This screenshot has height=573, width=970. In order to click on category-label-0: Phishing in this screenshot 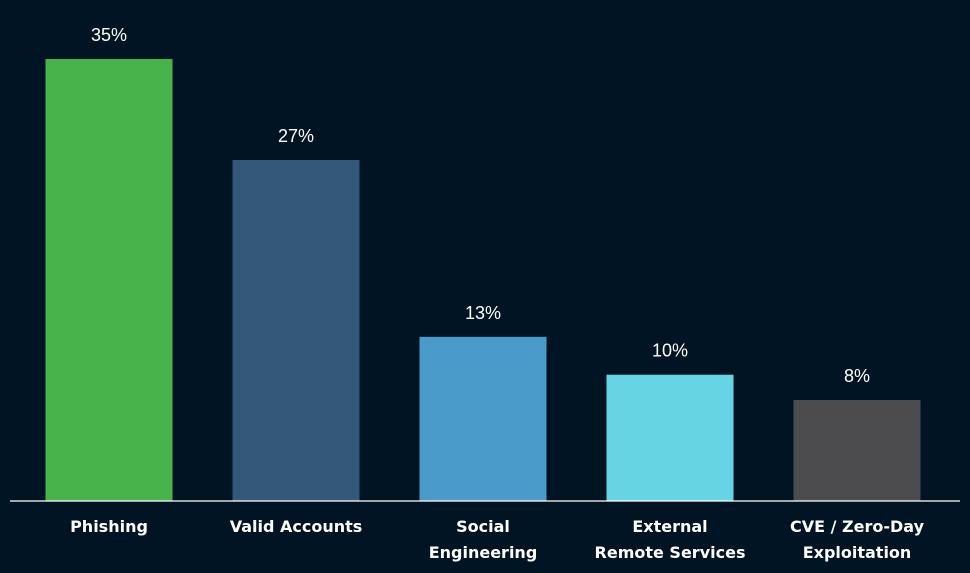, I will do `click(109, 526)`.